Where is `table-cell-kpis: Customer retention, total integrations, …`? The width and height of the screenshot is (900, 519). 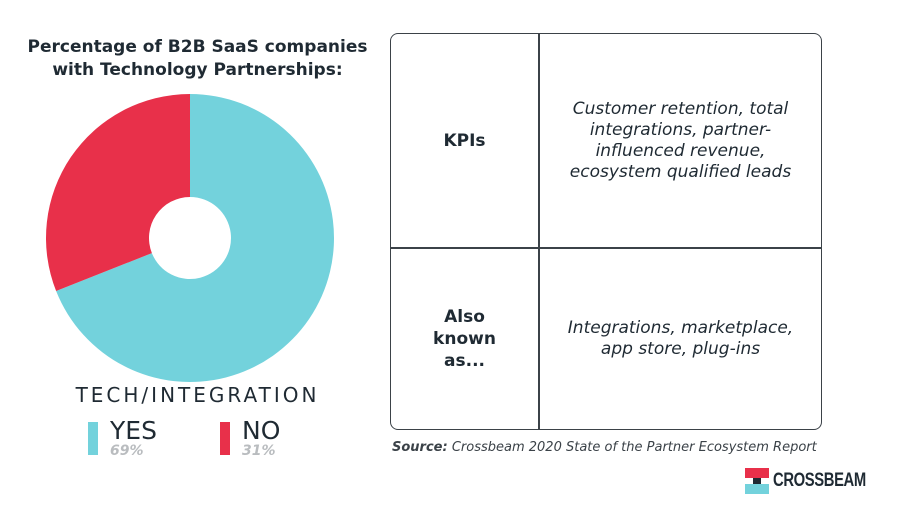
table-cell-kpis: Customer retention, total integrations, … is located at coordinates (680, 140).